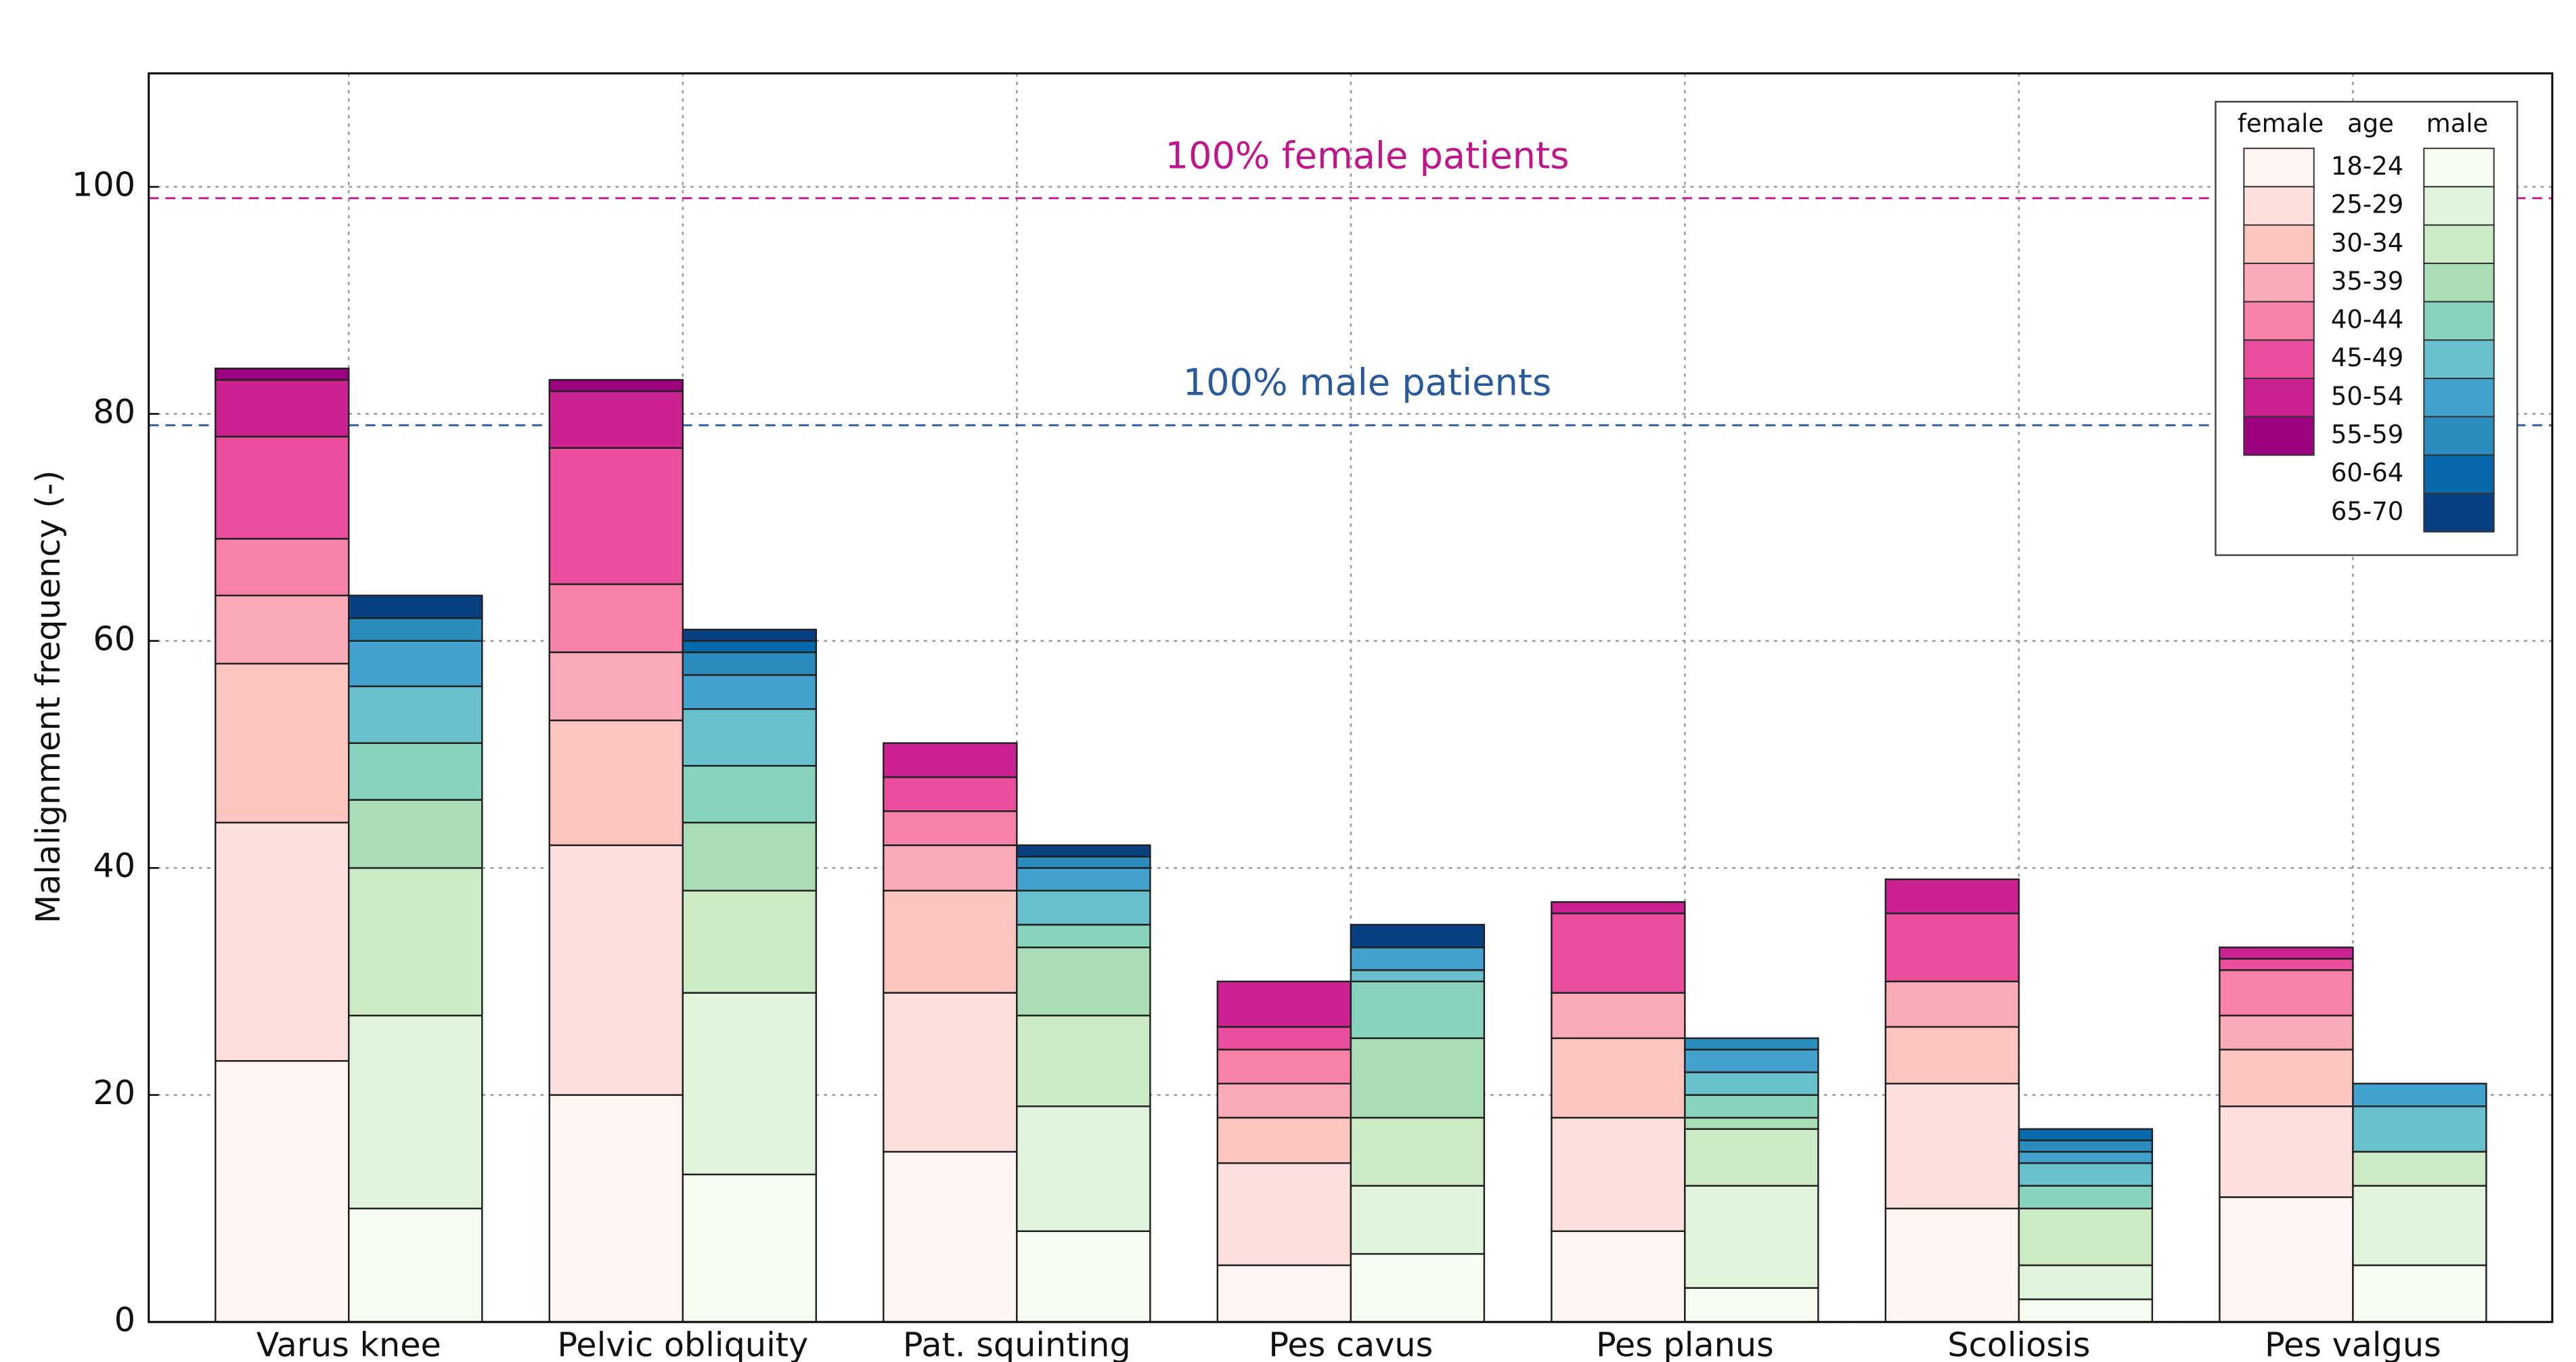  Describe the element at coordinates (2367, 242) in the screenshot. I see `legend-label: 30-34` at that location.